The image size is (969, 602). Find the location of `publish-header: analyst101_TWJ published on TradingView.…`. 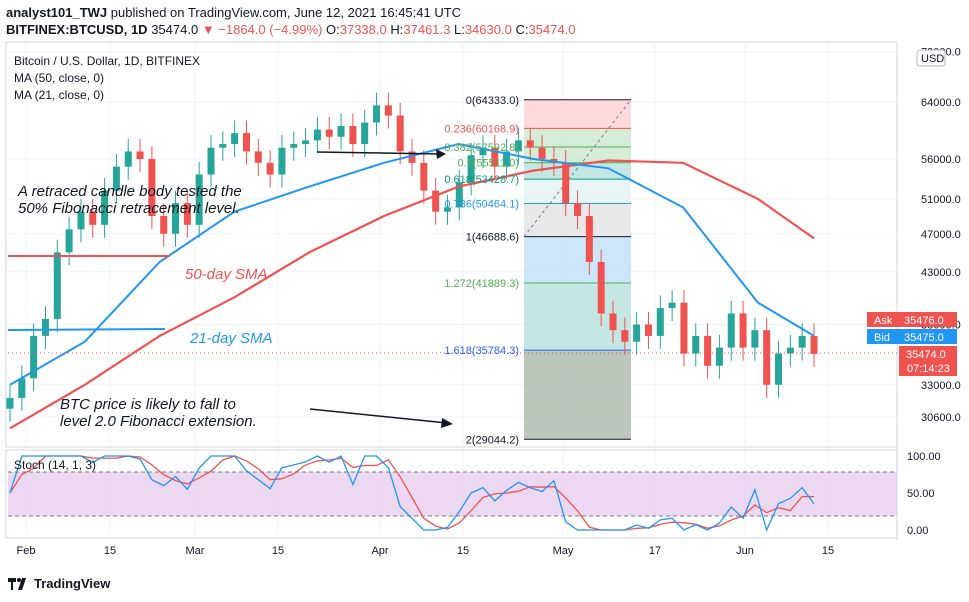

publish-header: analyst101_TWJ published on TradingView.… is located at coordinates (233, 12).